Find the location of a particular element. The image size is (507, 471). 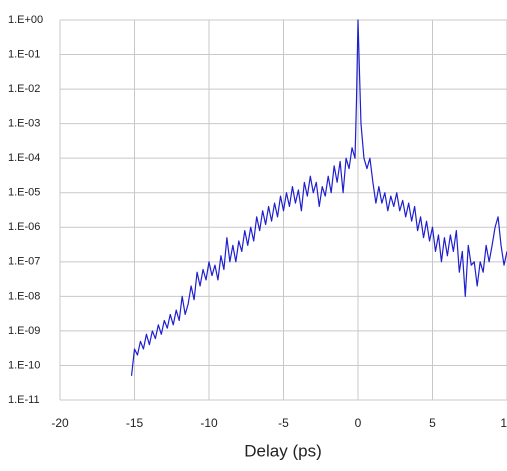

y-tick-label: 1.E-03 is located at coordinates (24, 124).